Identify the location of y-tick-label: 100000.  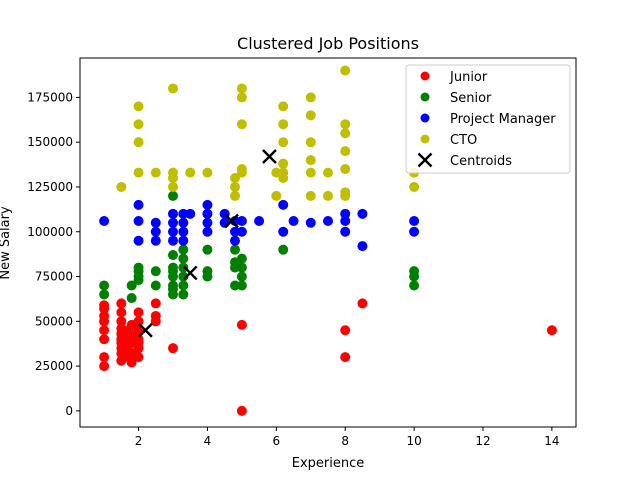
(50, 232).